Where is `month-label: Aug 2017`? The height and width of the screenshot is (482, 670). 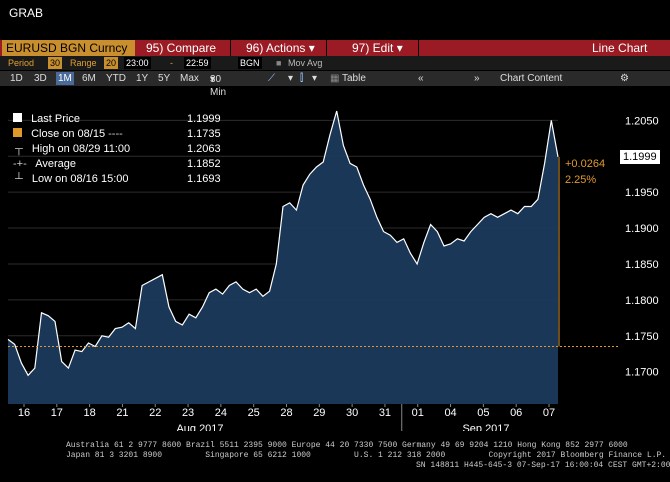
month-label: Aug 2017 is located at coordinates (199, 427).